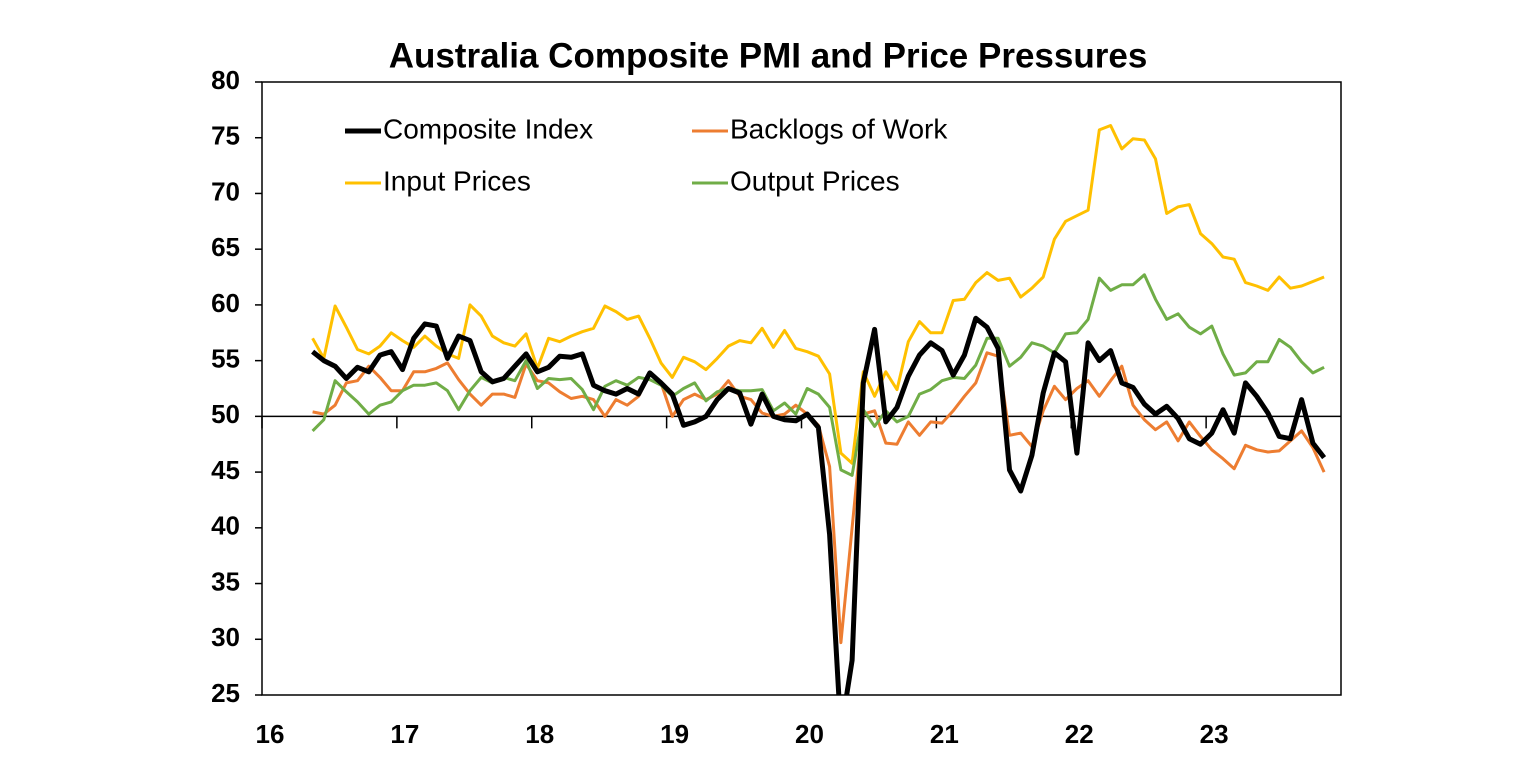 The width and height of the screenshot is (1536, 775). Describe the element at coordinates (457, 180) in the screenshot. I see `legend-label: Input Prices` at that location.